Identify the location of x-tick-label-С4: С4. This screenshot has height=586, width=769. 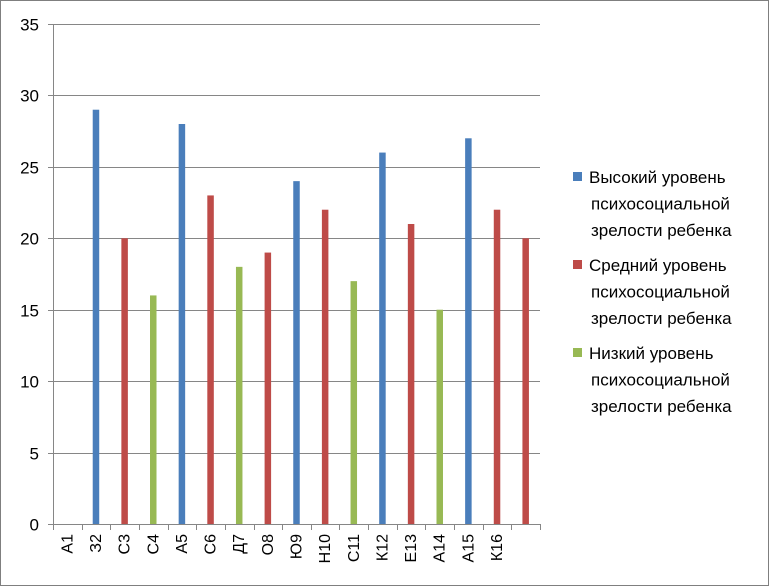
(153, 544).